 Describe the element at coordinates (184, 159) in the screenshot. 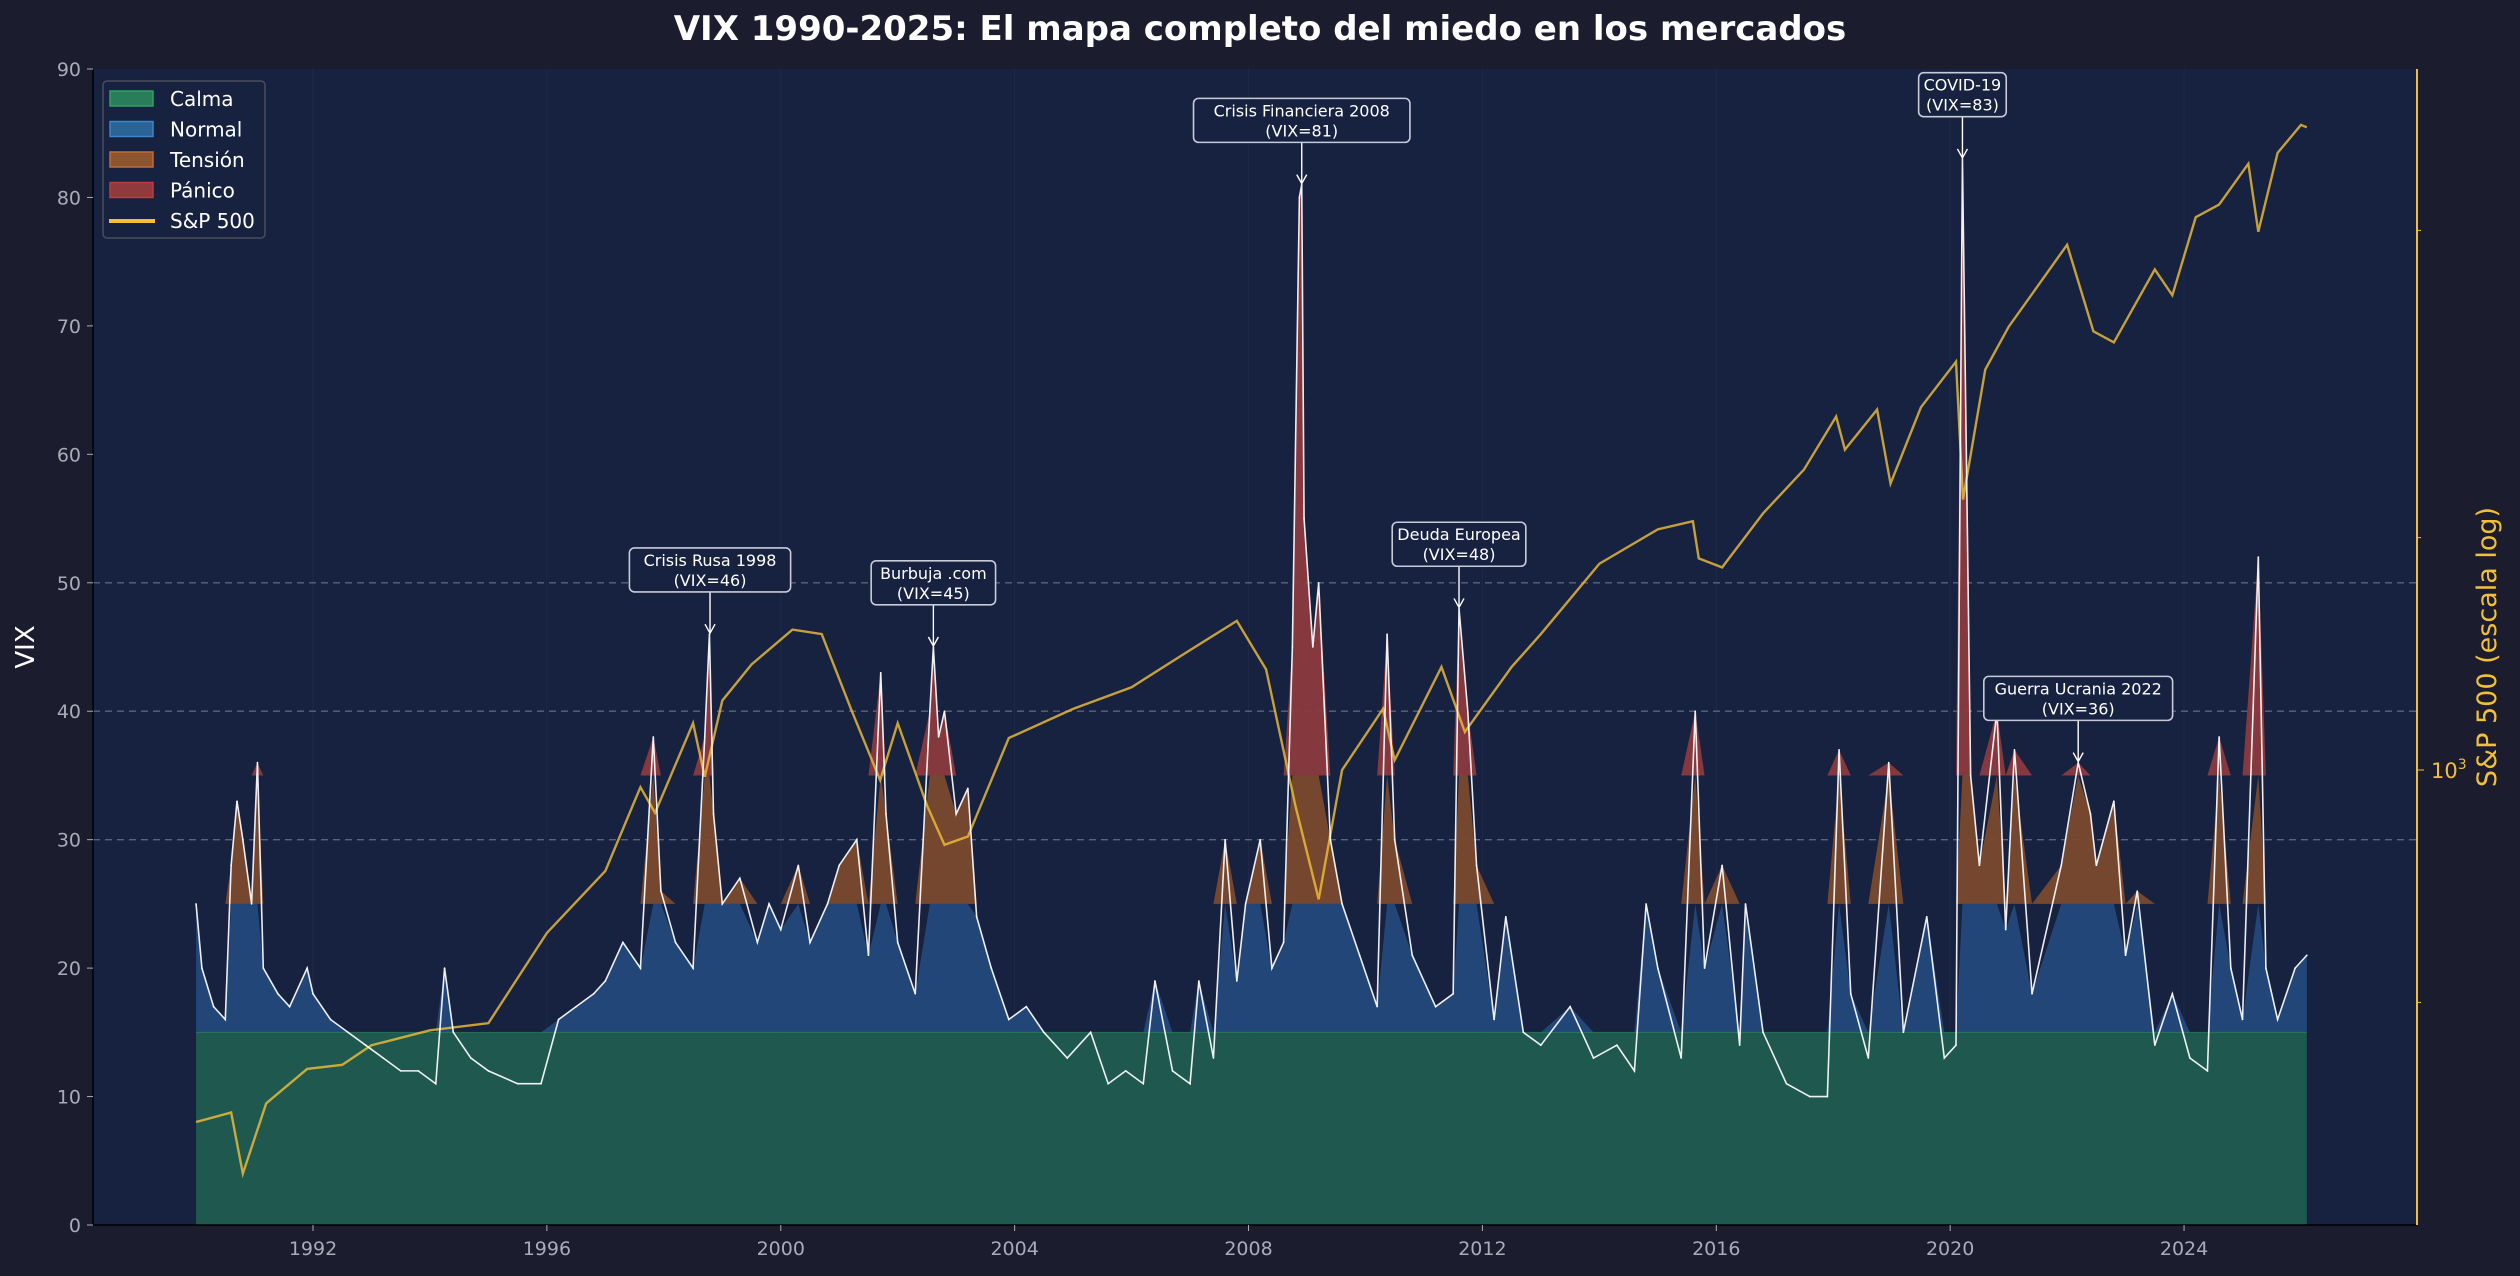

I see `legend-frame` at that location.